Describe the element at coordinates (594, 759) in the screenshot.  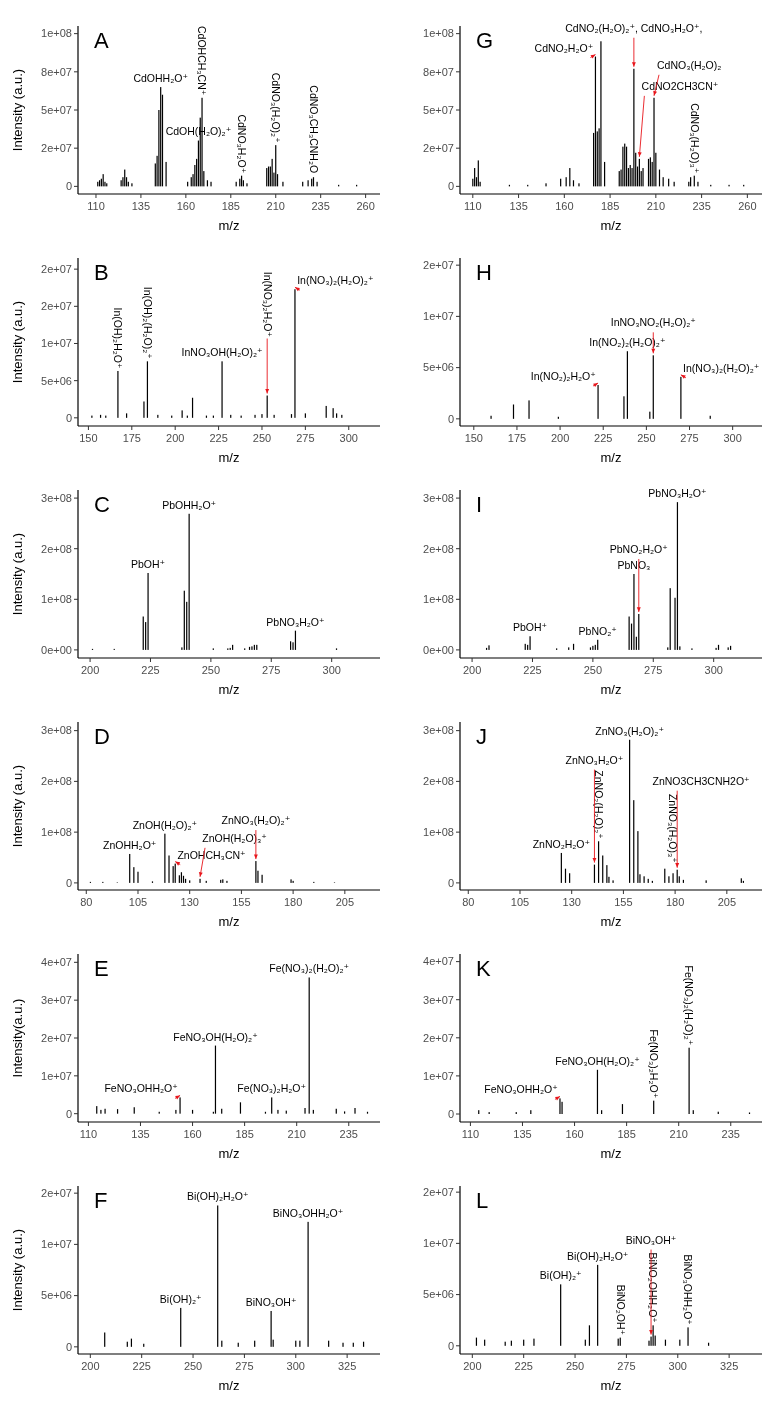
I see `annotation: ZnNO₃H₂O⁺` at that location.